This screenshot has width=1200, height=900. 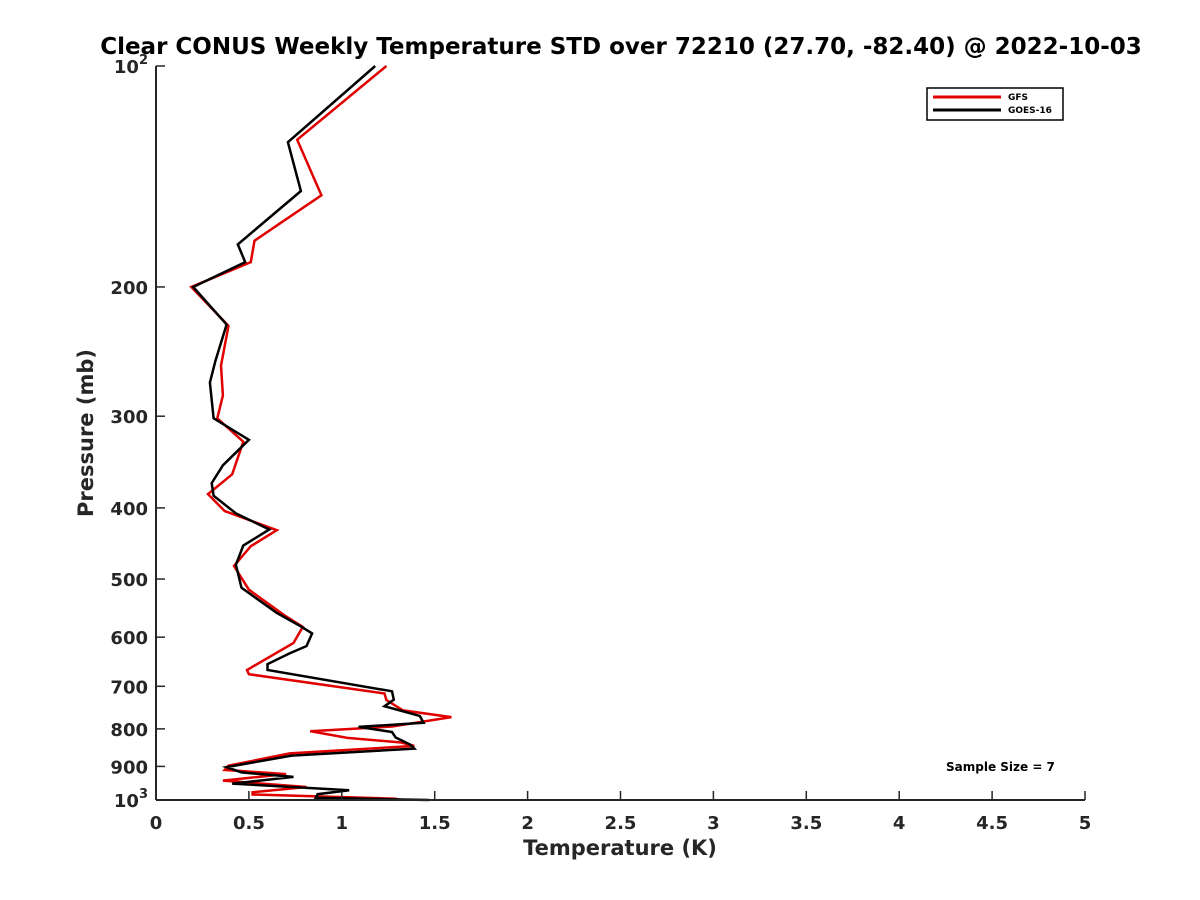 I want to click on y-axis-label: Pressure (mb), so click(x=86, y=433).